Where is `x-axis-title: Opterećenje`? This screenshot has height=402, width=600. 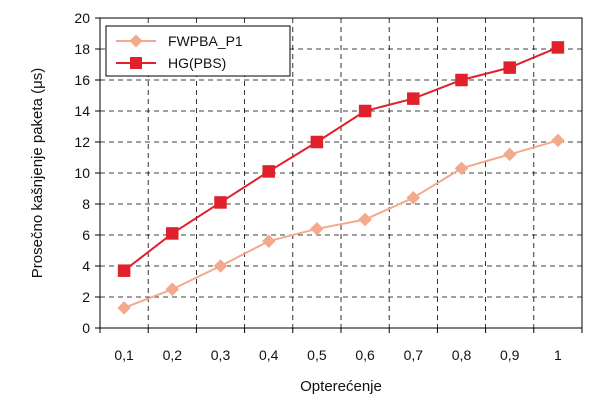 x-axis-title: Opterećenje is located at coordinates (341, 386).